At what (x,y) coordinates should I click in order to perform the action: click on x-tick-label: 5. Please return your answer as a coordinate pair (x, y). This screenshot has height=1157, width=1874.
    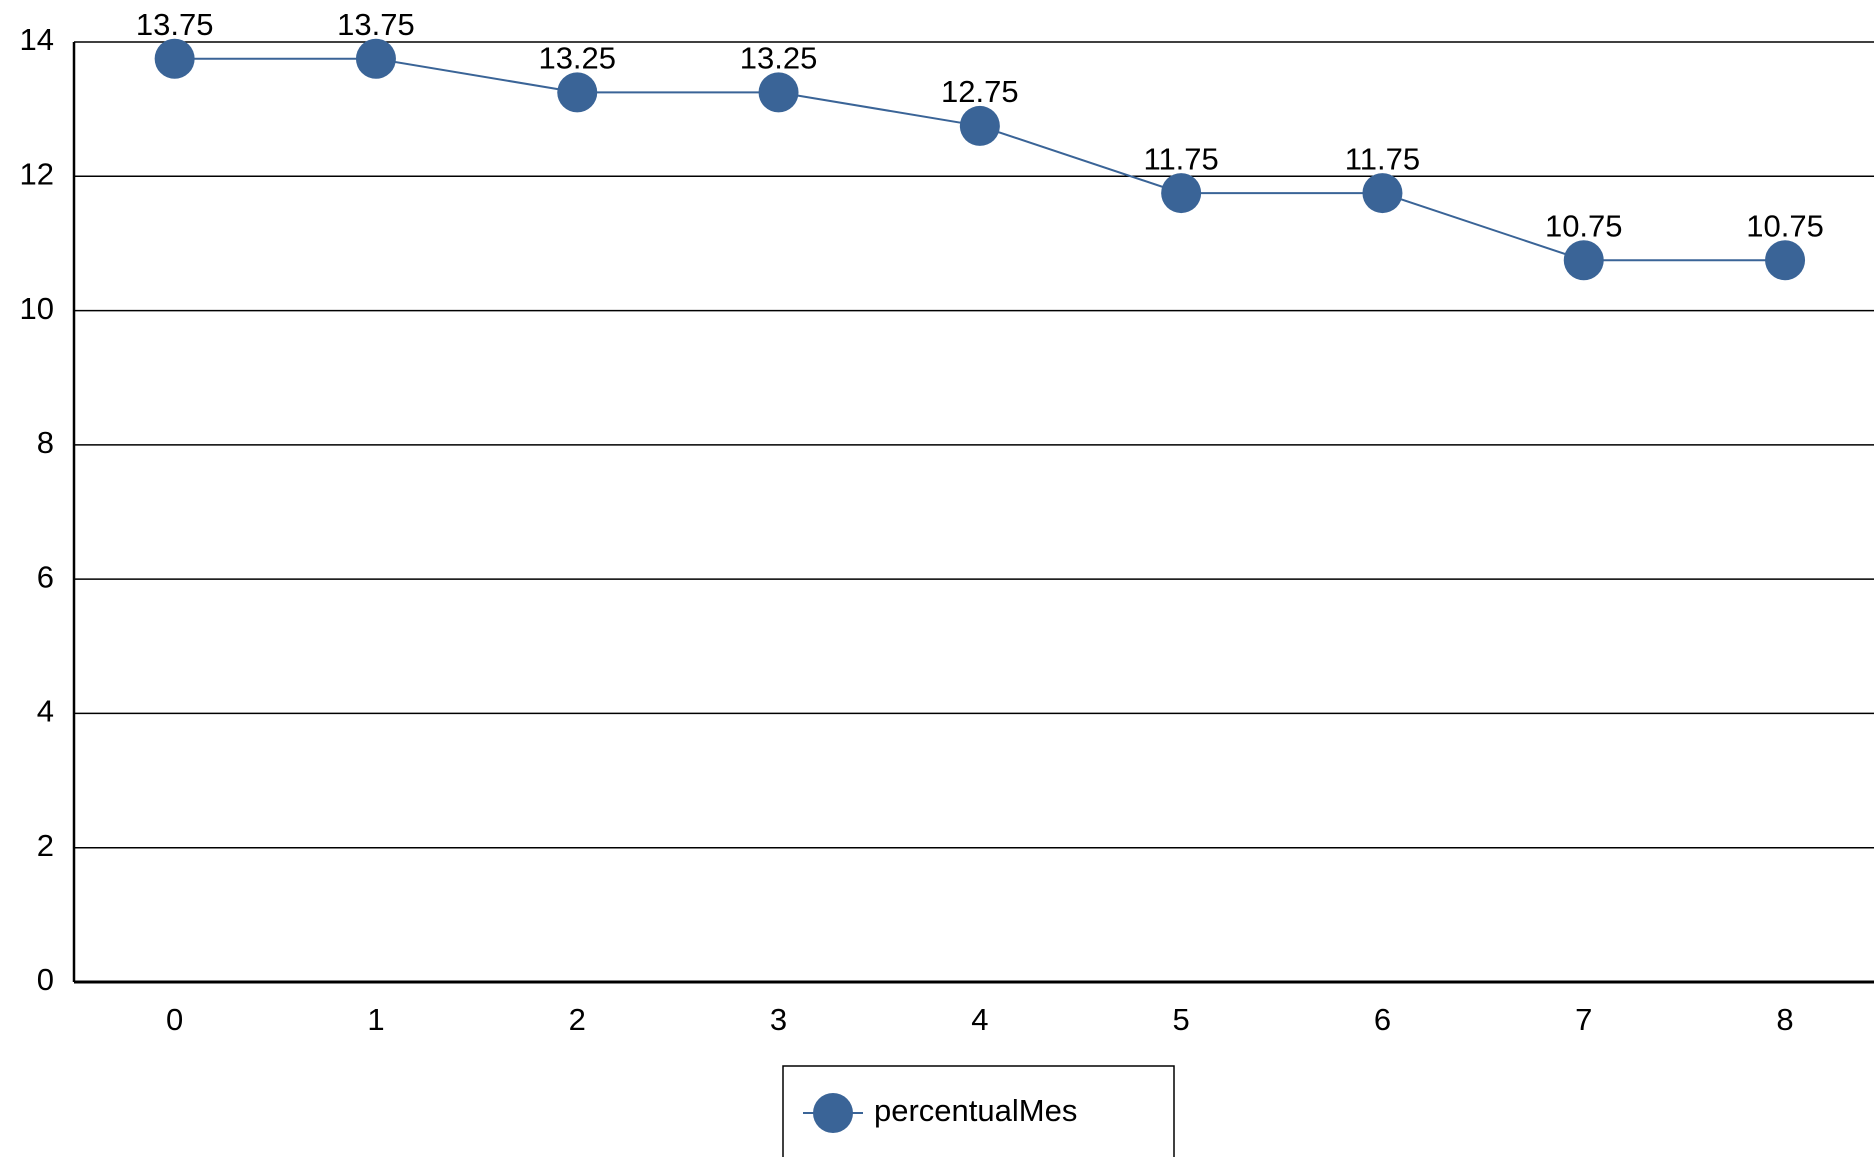
    Looking at the image, I should click on (1181, 1019).